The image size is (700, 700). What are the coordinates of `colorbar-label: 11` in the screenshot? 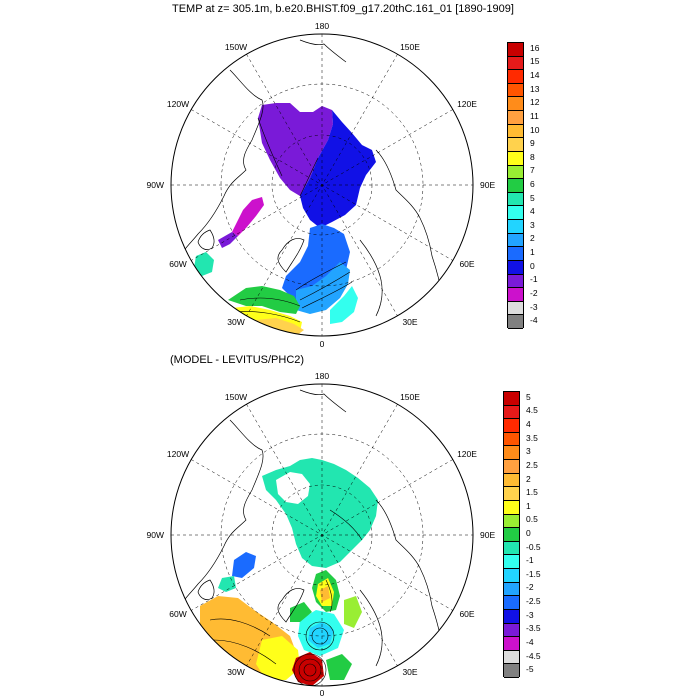 It's located at (534, 115).